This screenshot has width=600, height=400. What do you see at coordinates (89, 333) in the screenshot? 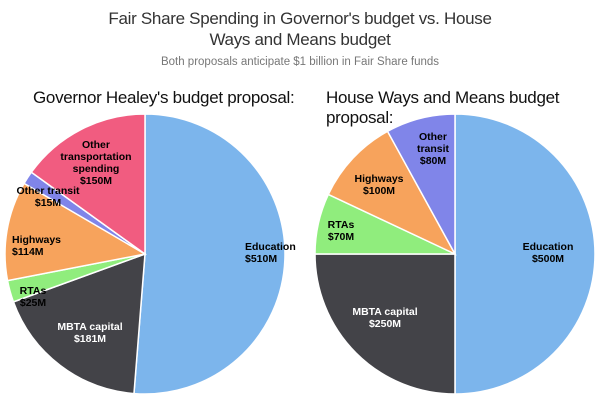
I see `governor-label-mbta-capital: MBTA capital $181M` at bounding box center [89, 333].